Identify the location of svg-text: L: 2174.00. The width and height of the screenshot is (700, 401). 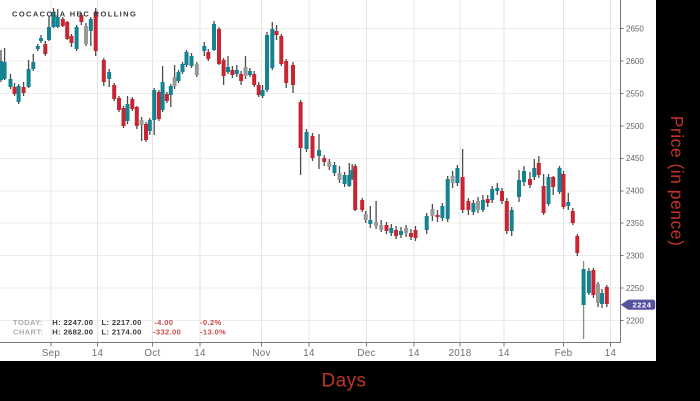
(122, 331).